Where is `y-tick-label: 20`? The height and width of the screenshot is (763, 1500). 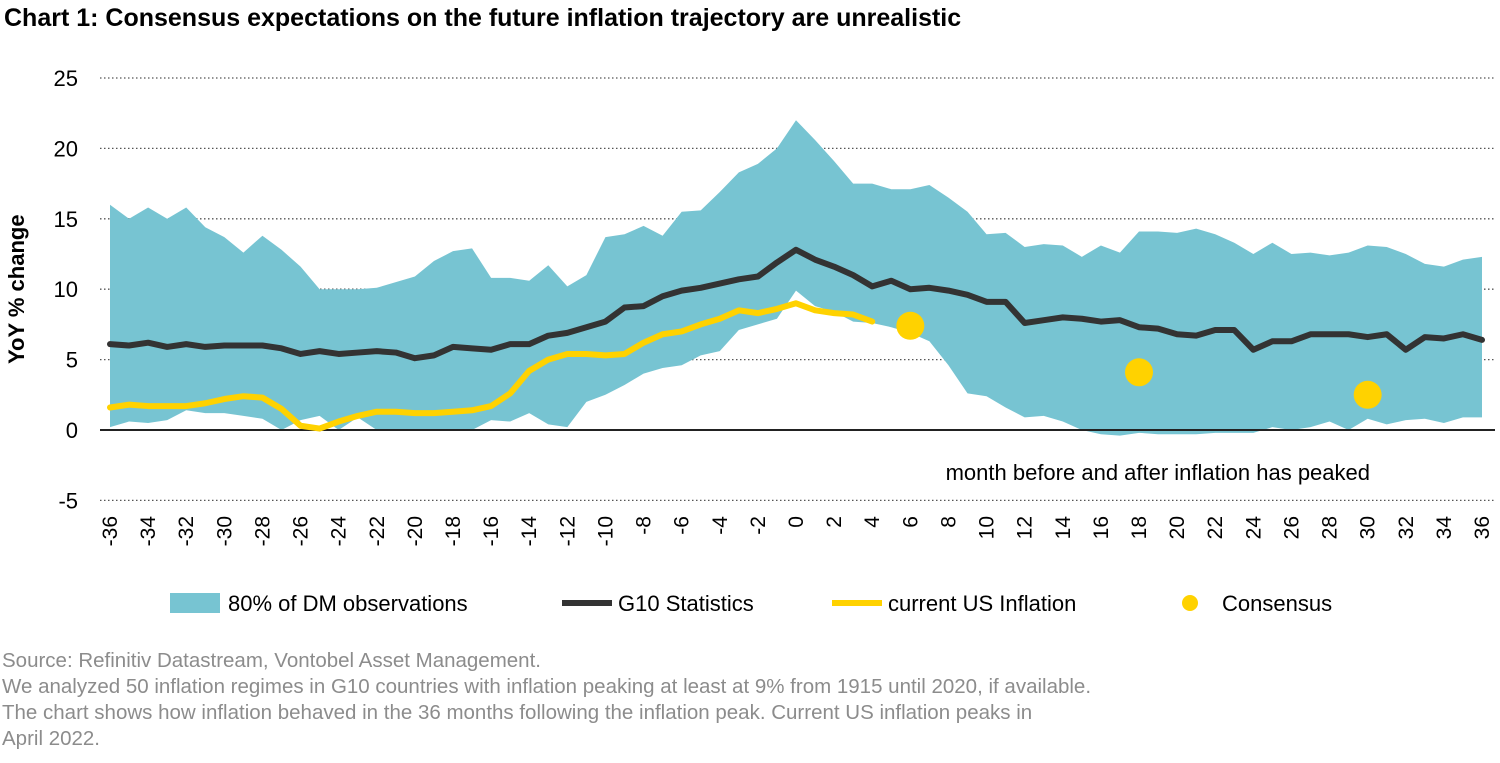
y-tick-label: 20 is located at coordinates (66, 148).